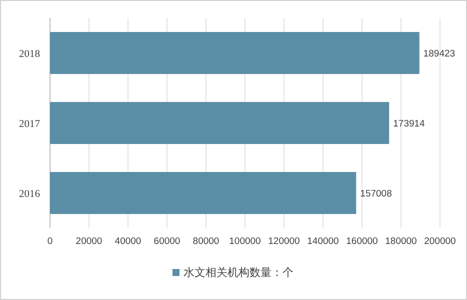  I want to click on x-tick-label: 80000, so click(206, 241).